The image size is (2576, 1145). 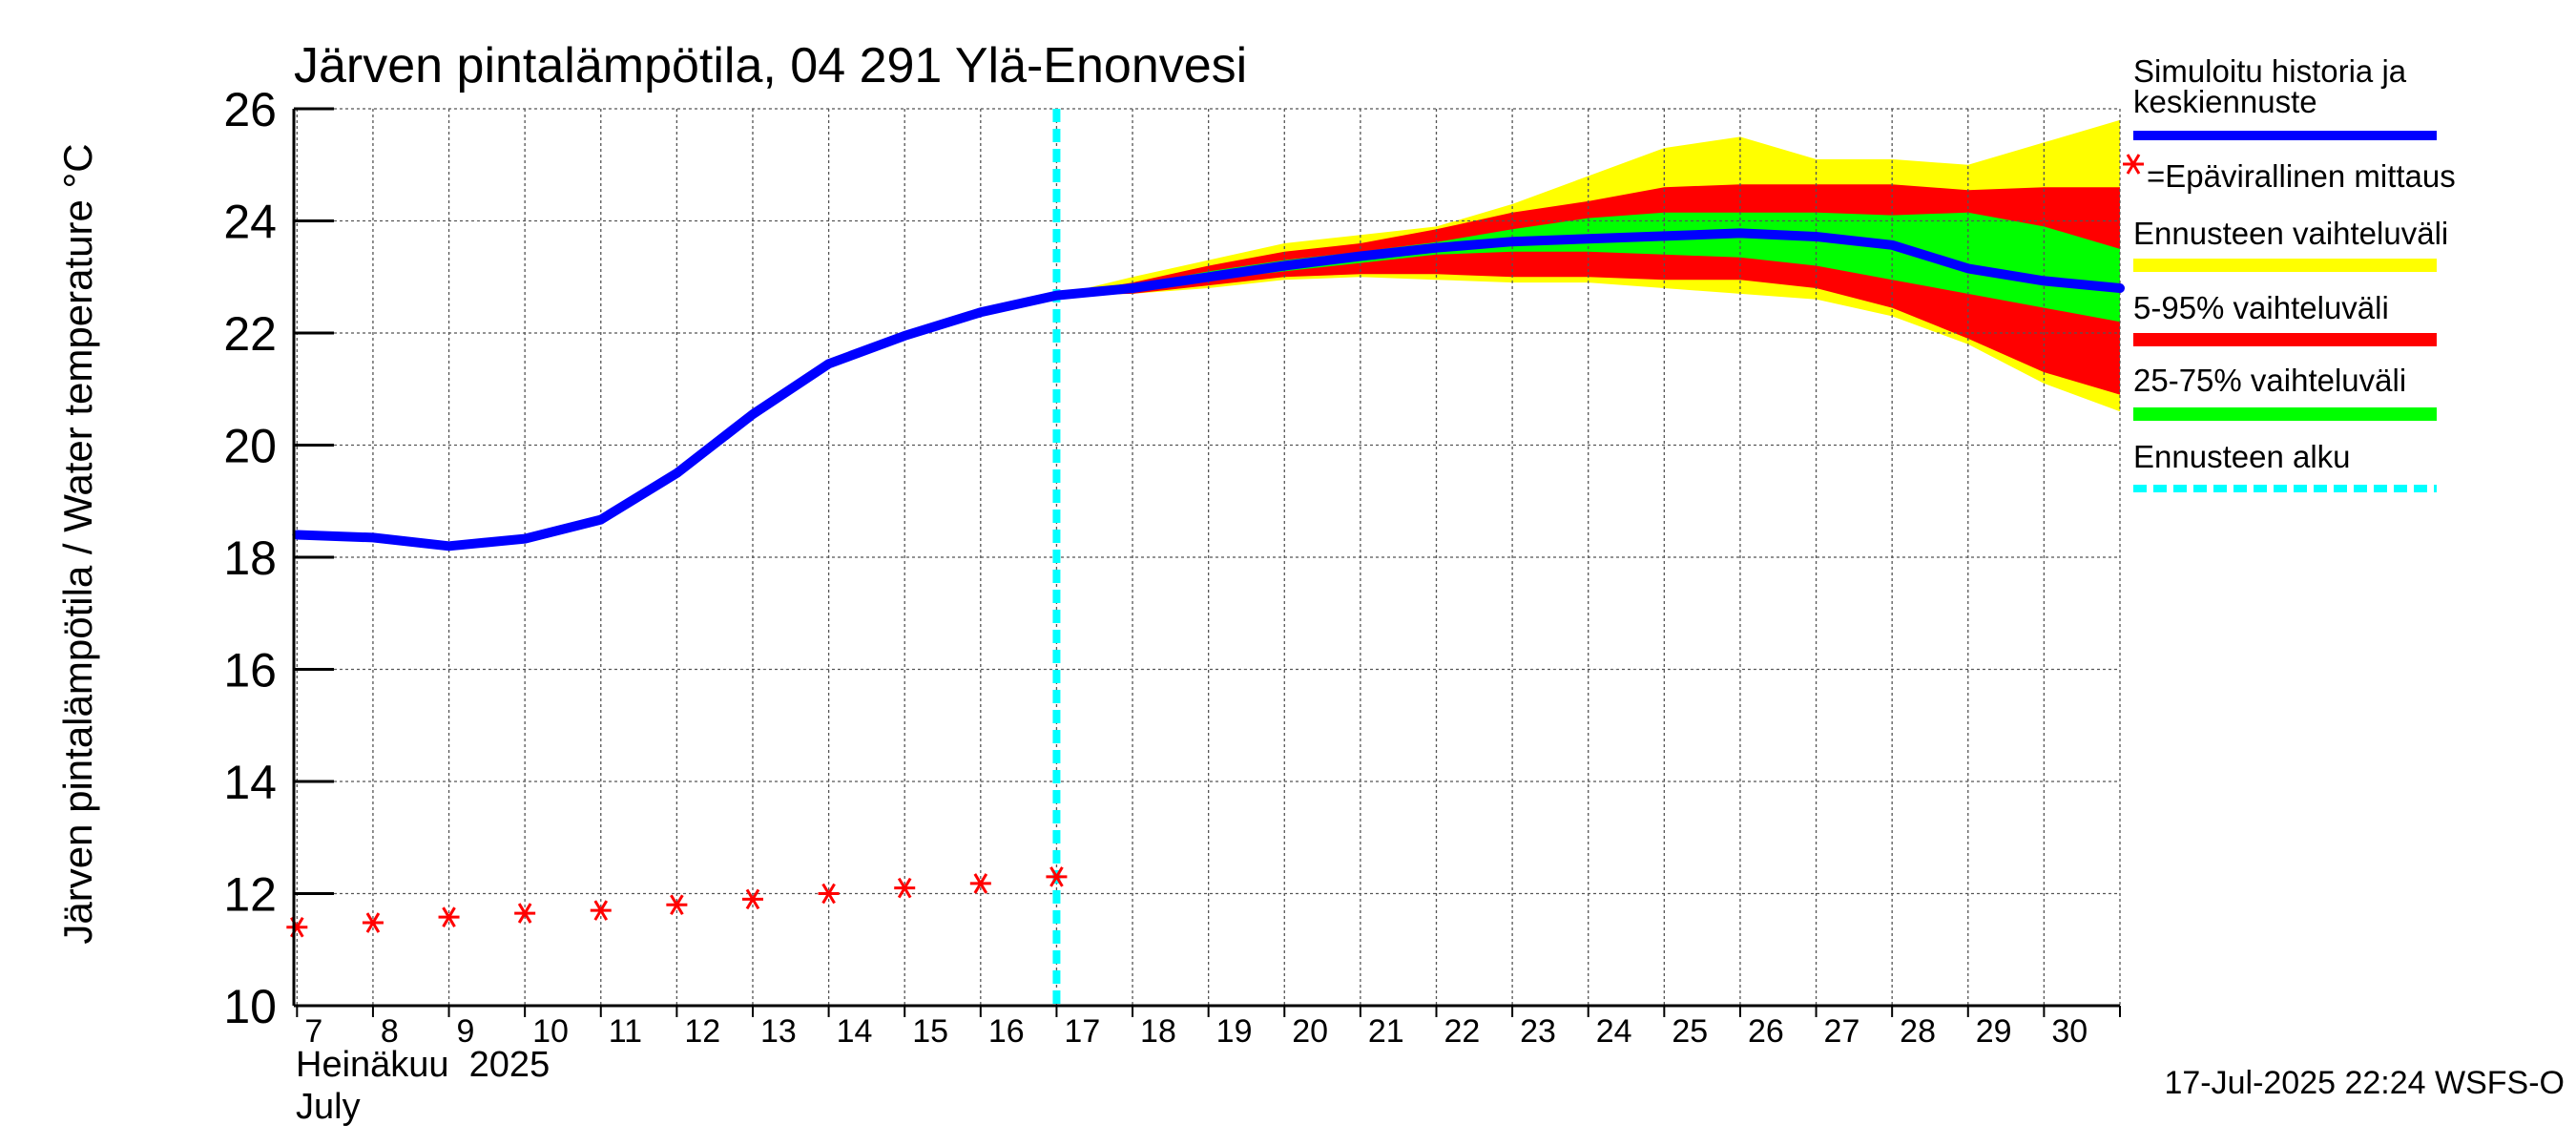 What do you see at coordinates (313, 1031) in the screenshot?
I see `x-tick-label: 7` at bounding box center [313, 1031].